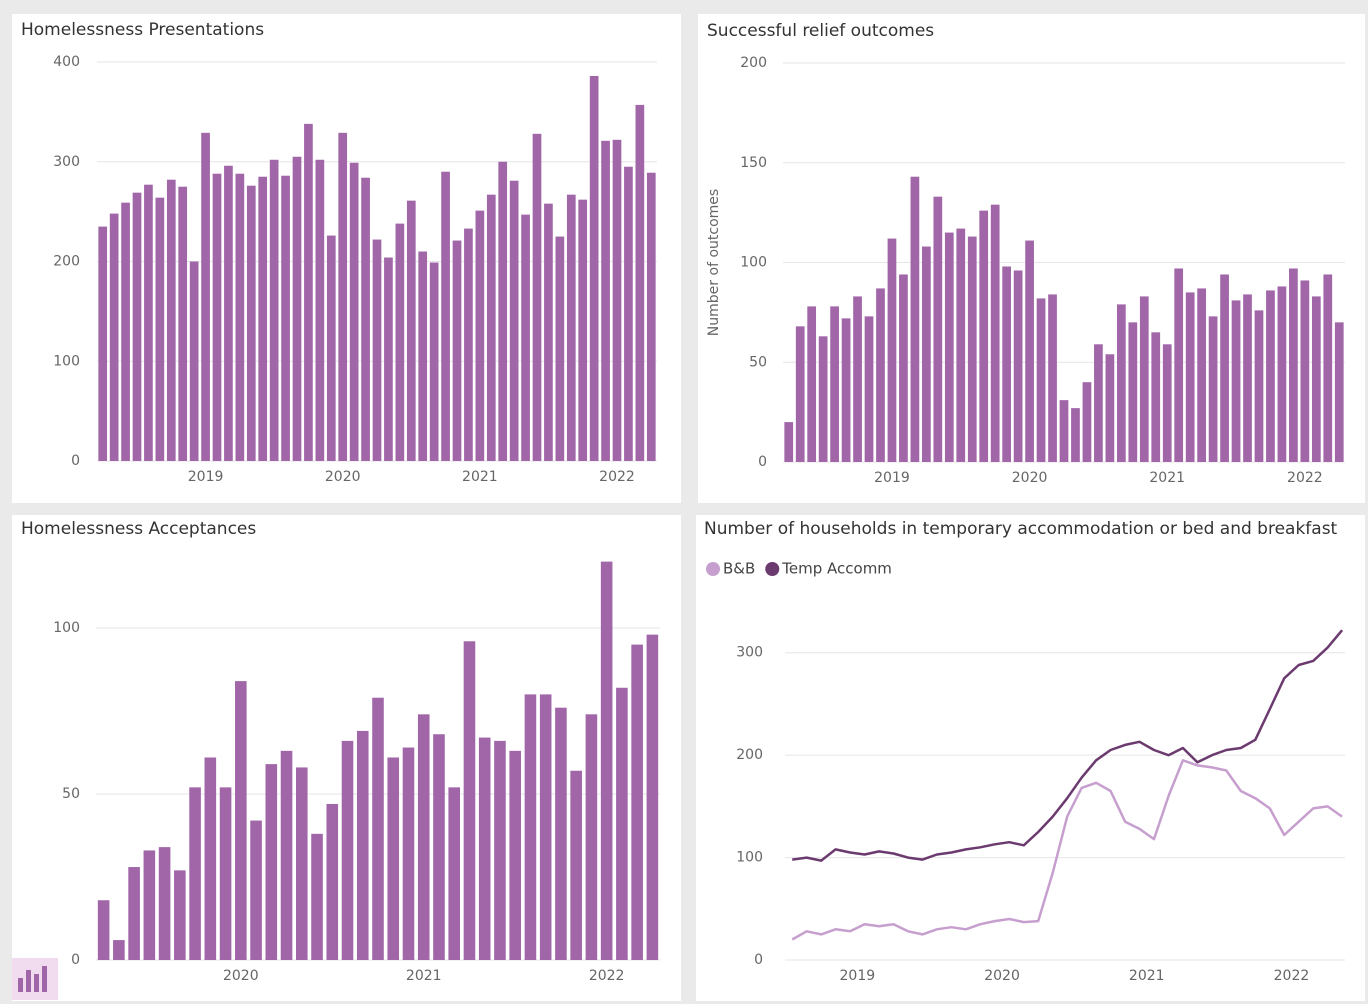  Describe the element at coordinates (753, 163) in the screenshot. I see `y-tick-label: 150` at that location.